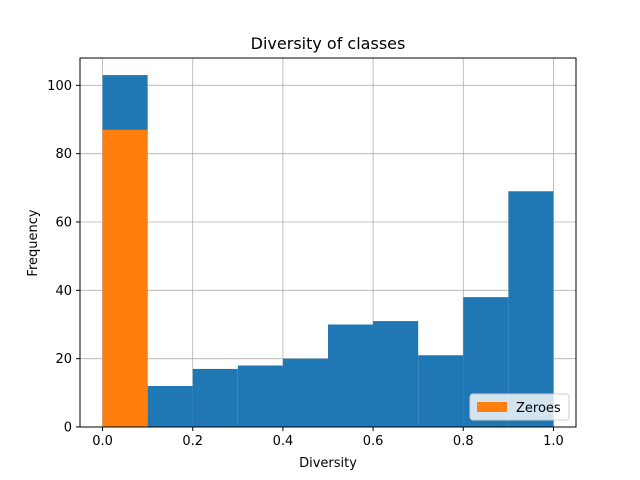 The image size is (640, 480). Describe the element at coordinates (373, 441) in the screenshot. I see `x-tick-label-3: 0.6` at that location.